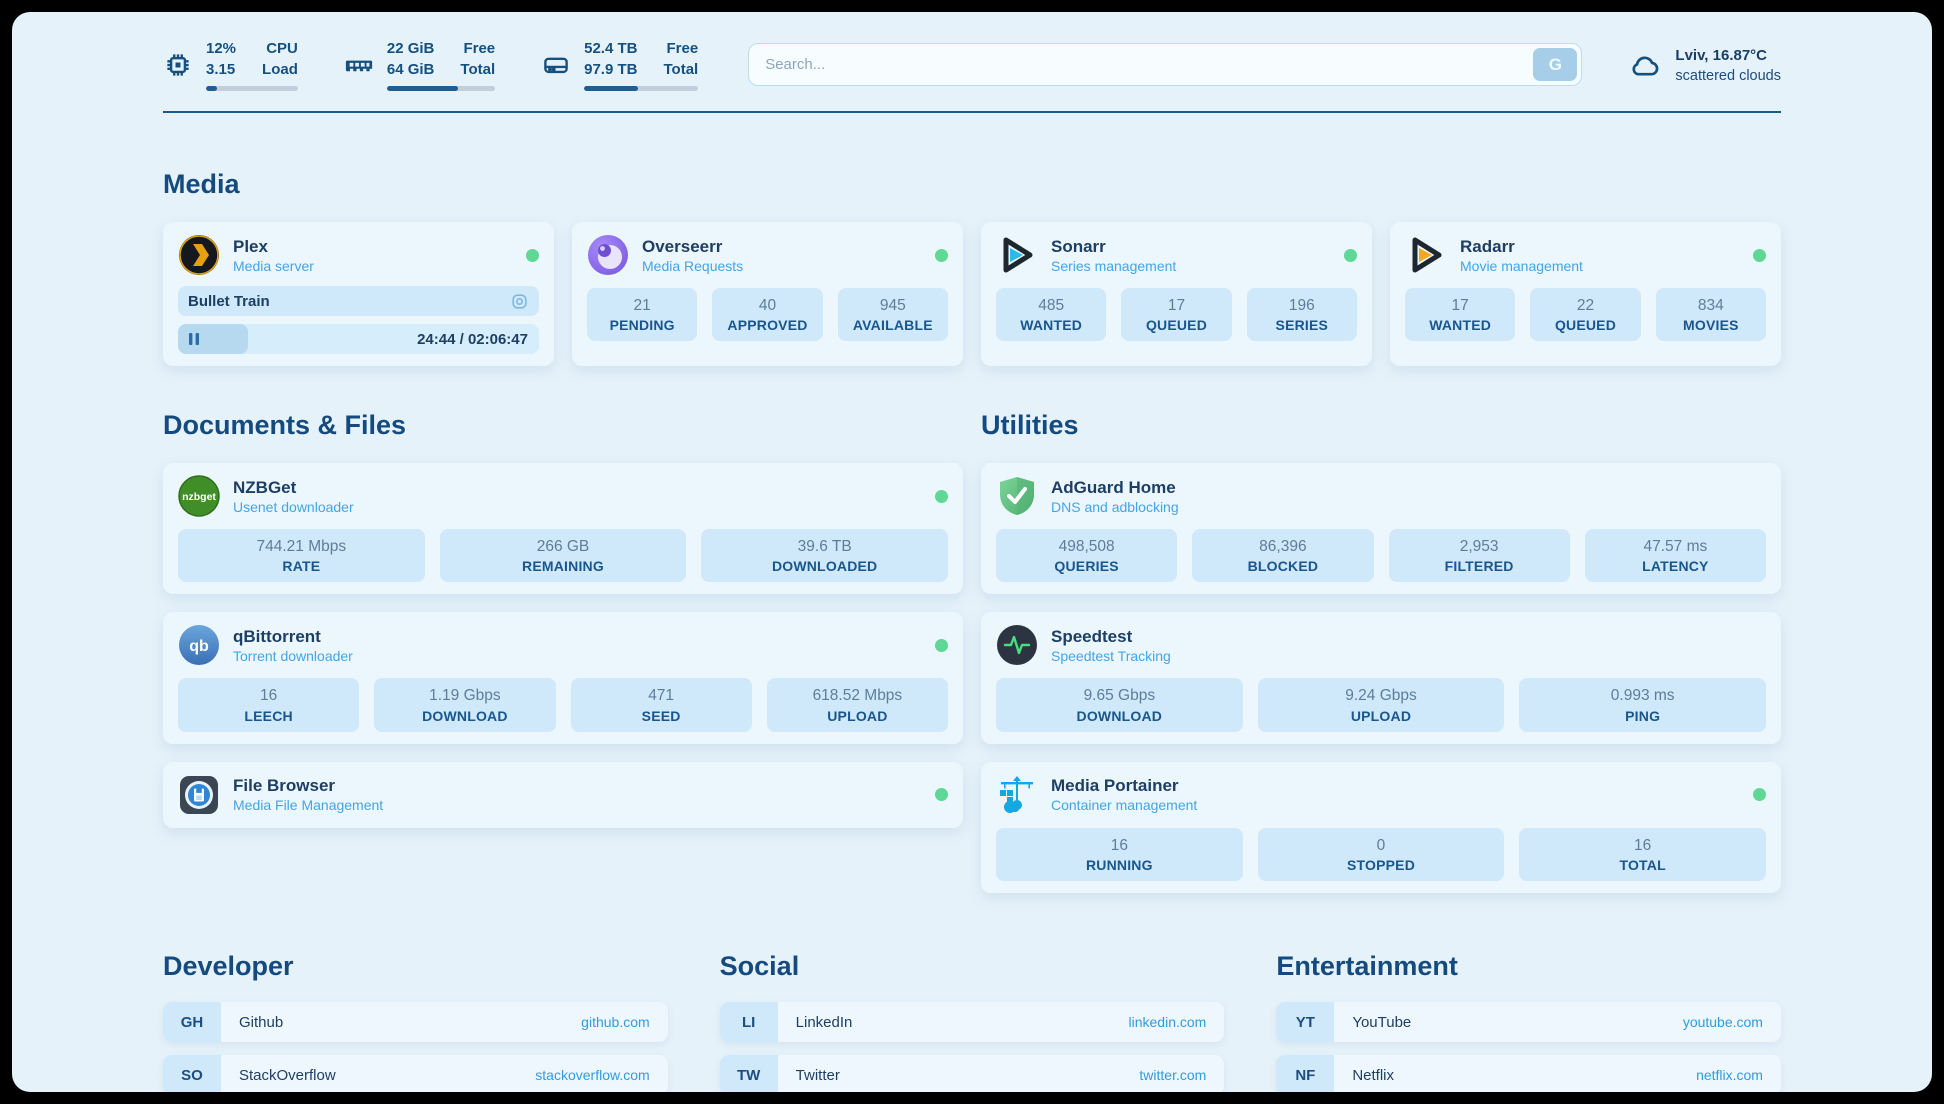 The height and width of the screenshot is (1104, 1944). I want to click on stat-tile-latency: 47.57 ms LATENCY, so click(1675, 556).